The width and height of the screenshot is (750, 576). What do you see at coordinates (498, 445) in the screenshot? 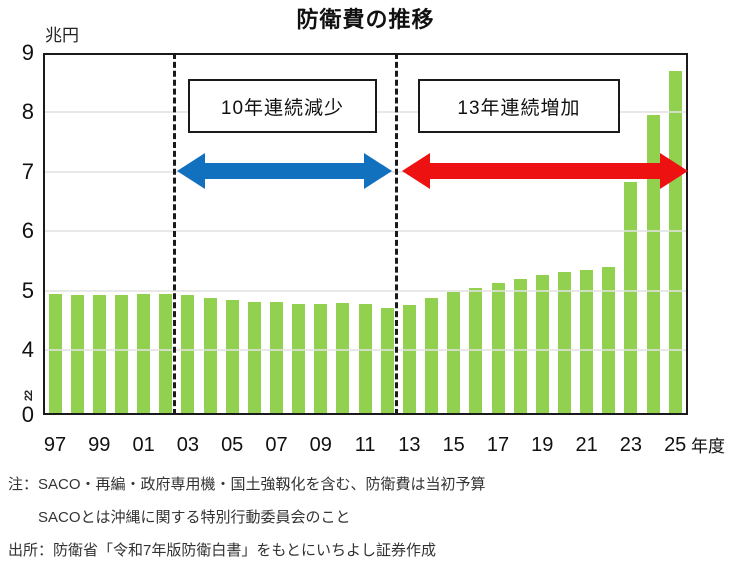
I see `x-tick-17: 17` at bounding box center [498, 445].